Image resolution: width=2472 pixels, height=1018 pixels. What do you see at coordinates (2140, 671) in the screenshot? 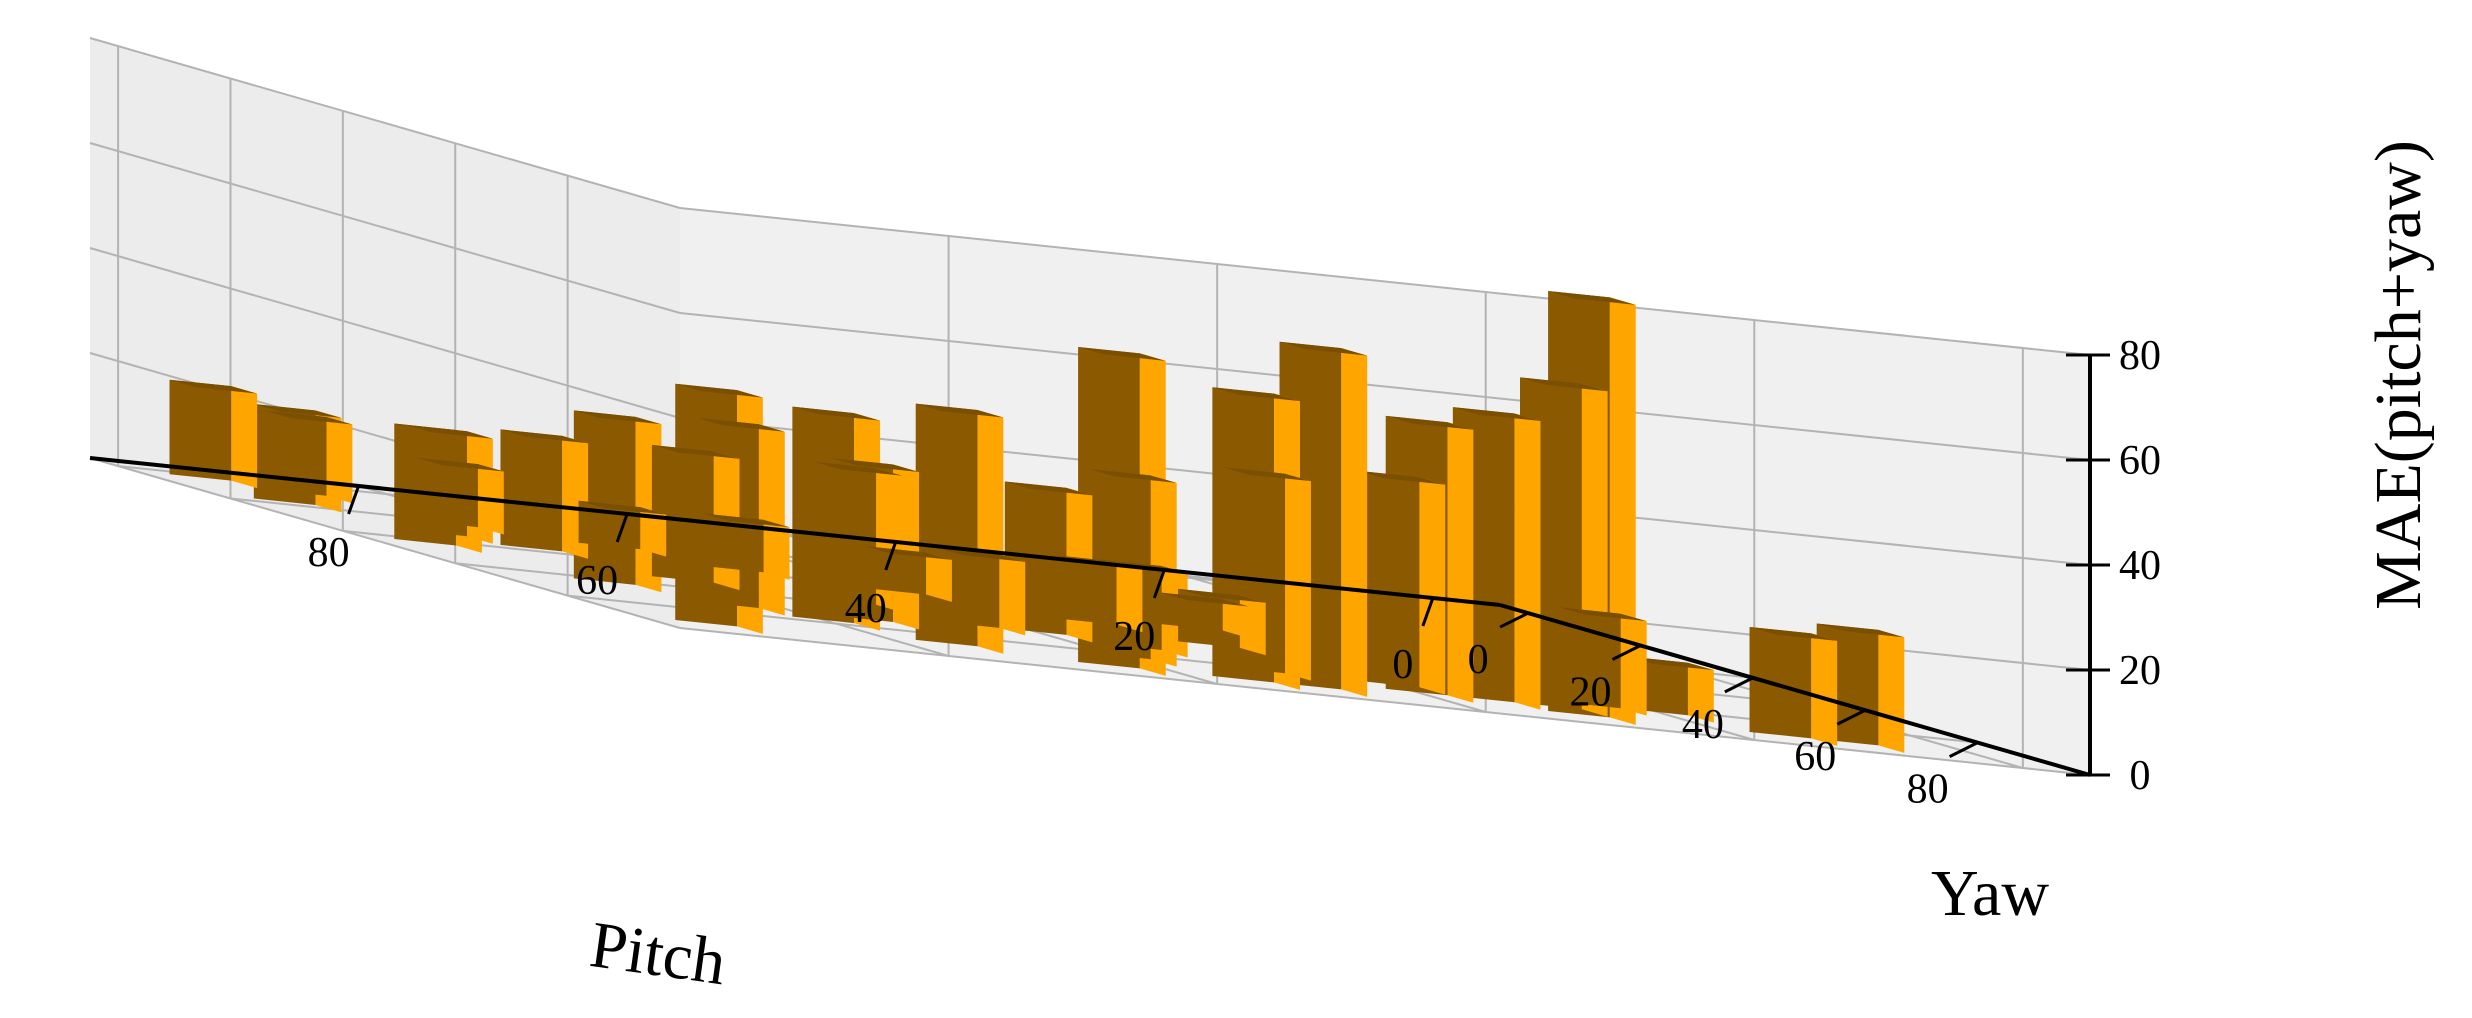
I see `z-tick-label: 20` at bounding box center [2140, 671].